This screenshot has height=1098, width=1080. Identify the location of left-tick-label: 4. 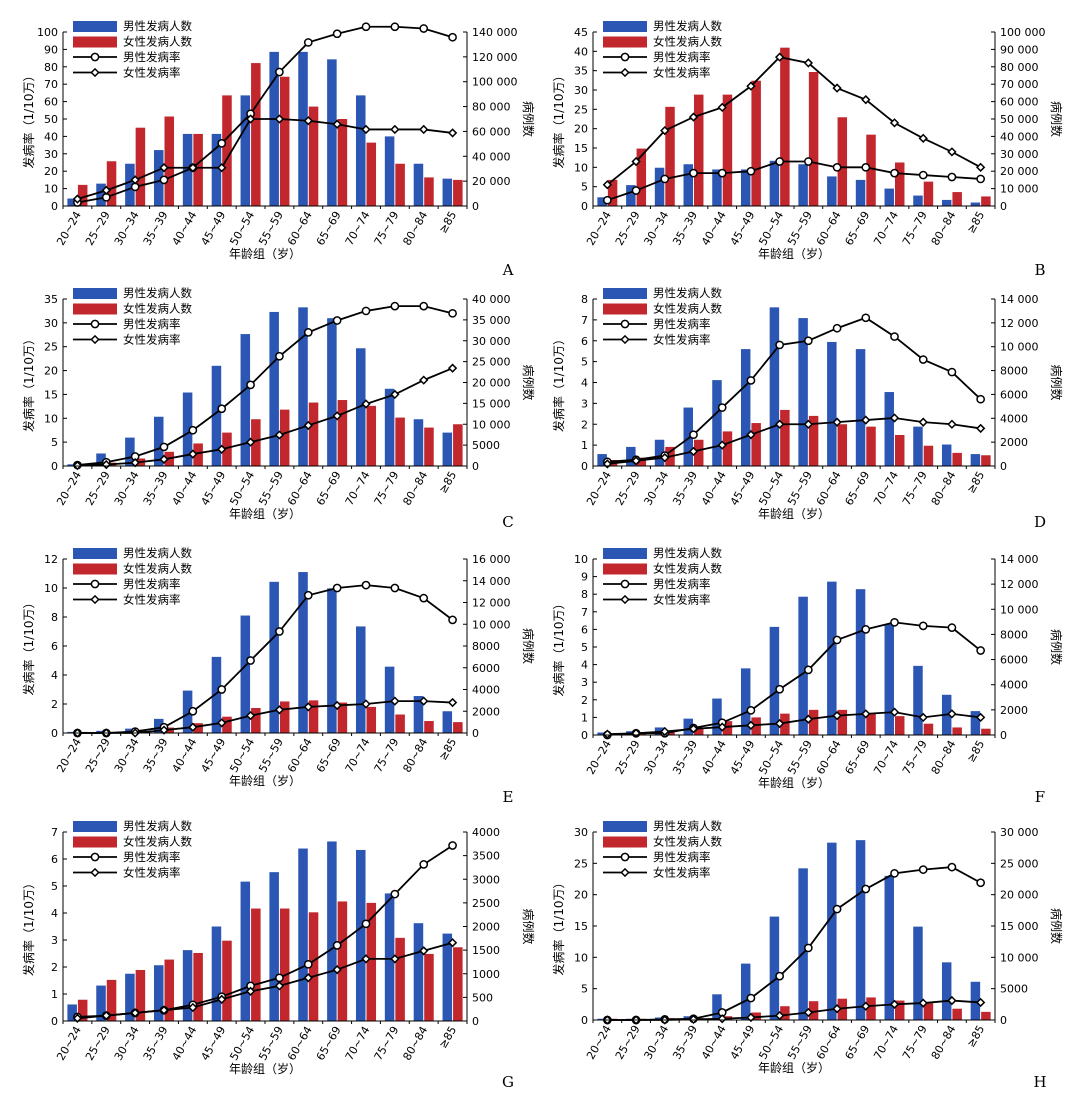
(584, 383).